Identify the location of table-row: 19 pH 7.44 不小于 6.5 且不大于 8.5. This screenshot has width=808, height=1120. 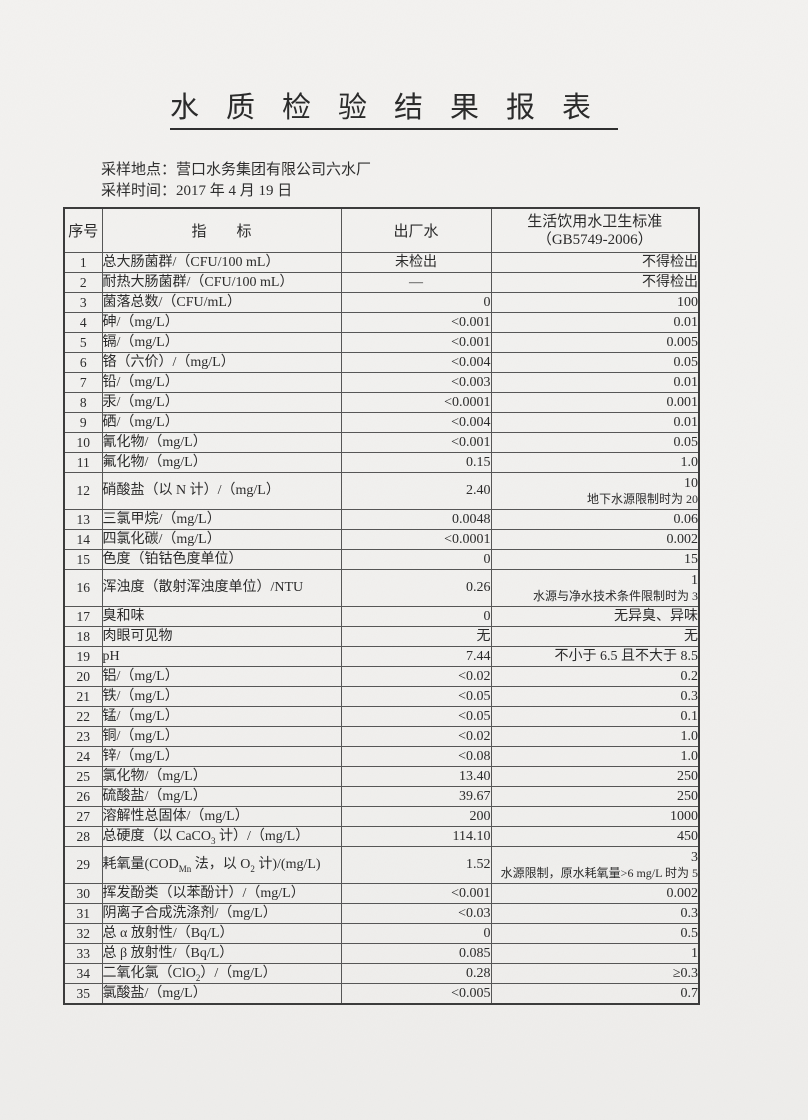
(381, 656).